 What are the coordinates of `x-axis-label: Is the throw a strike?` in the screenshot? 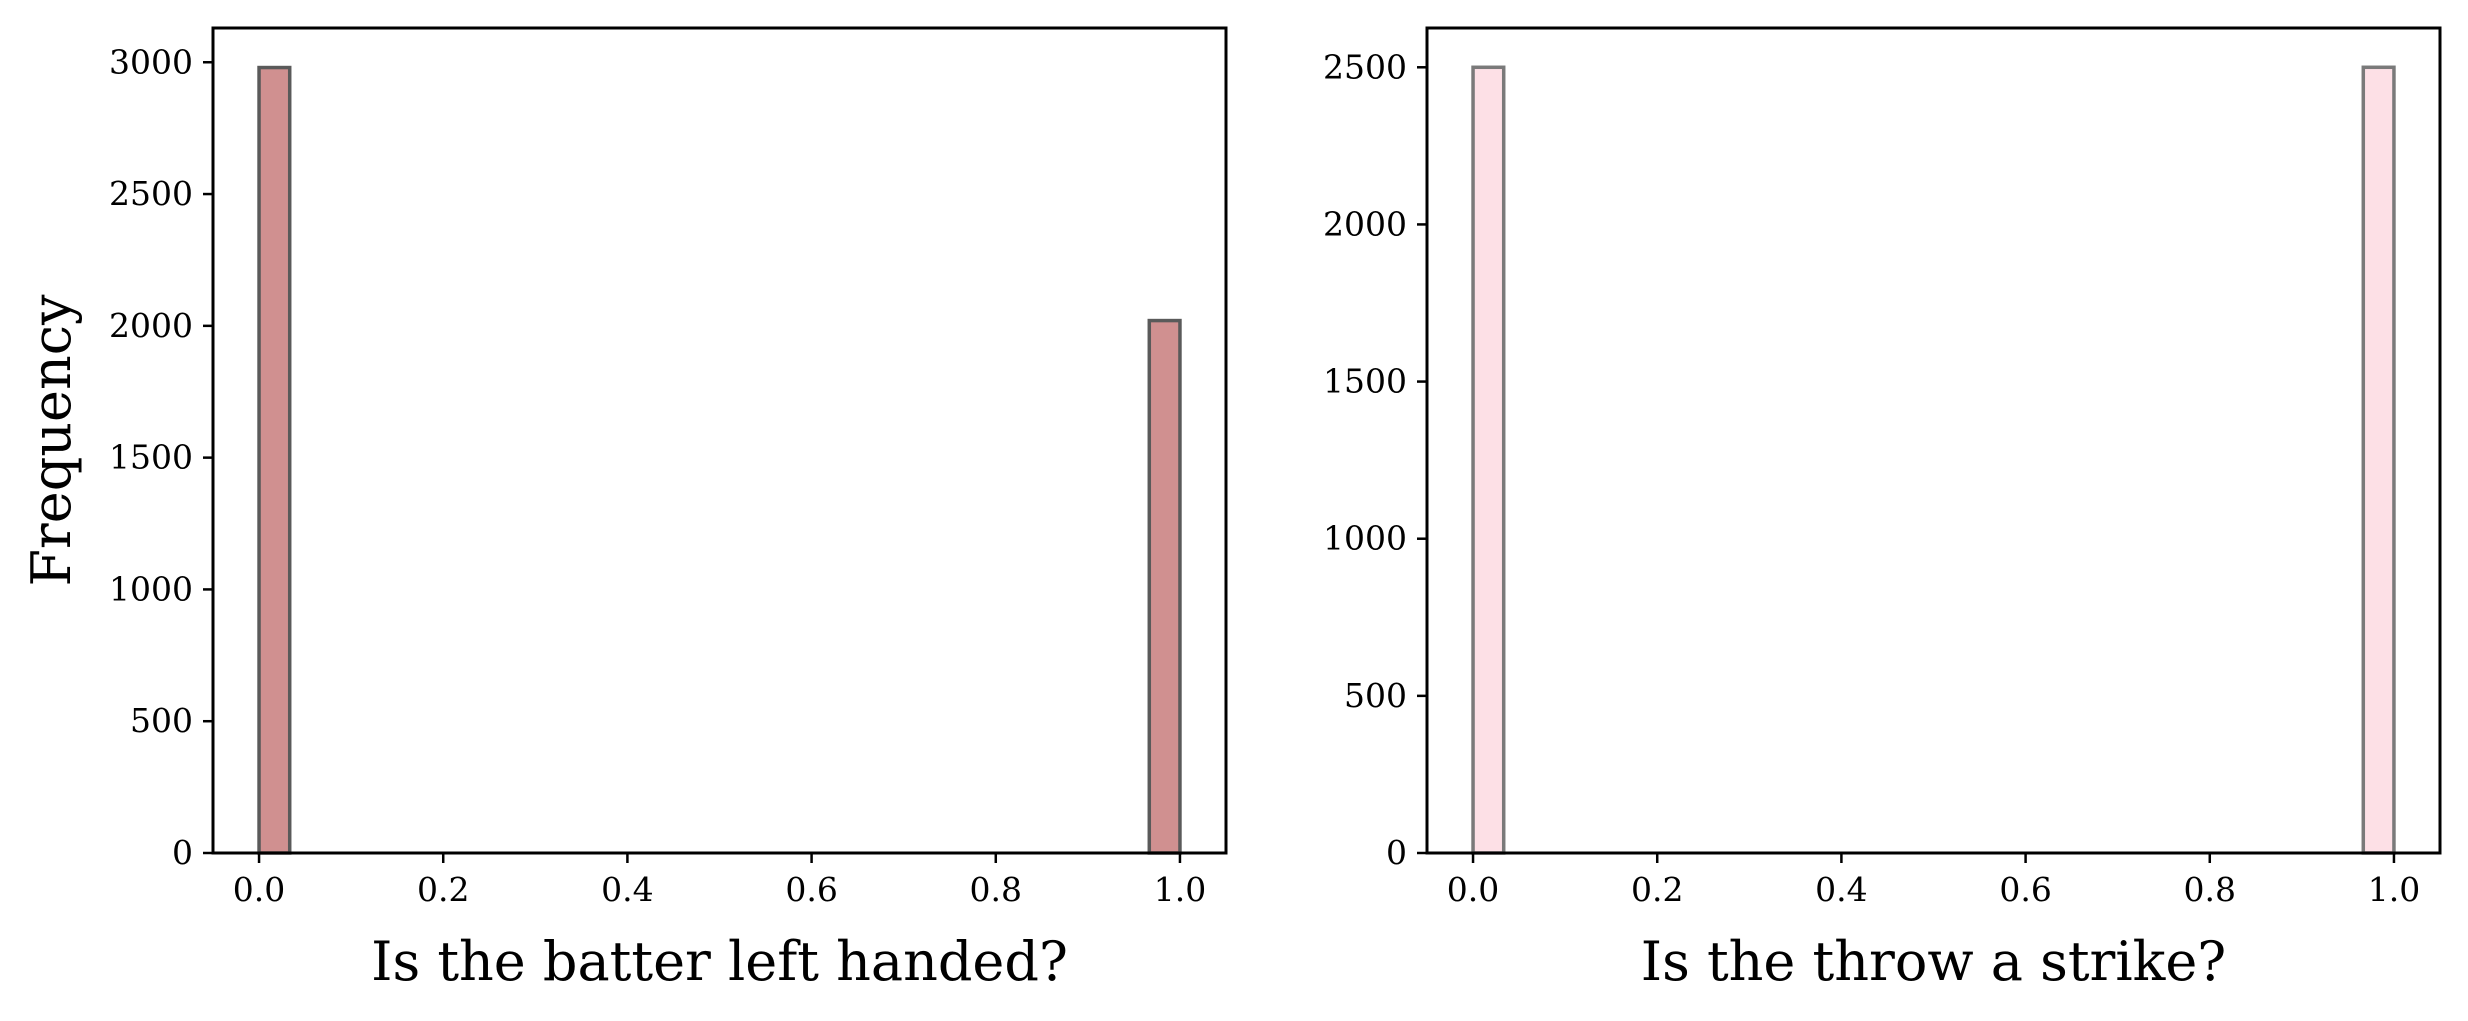 It's located at (1933, 961).